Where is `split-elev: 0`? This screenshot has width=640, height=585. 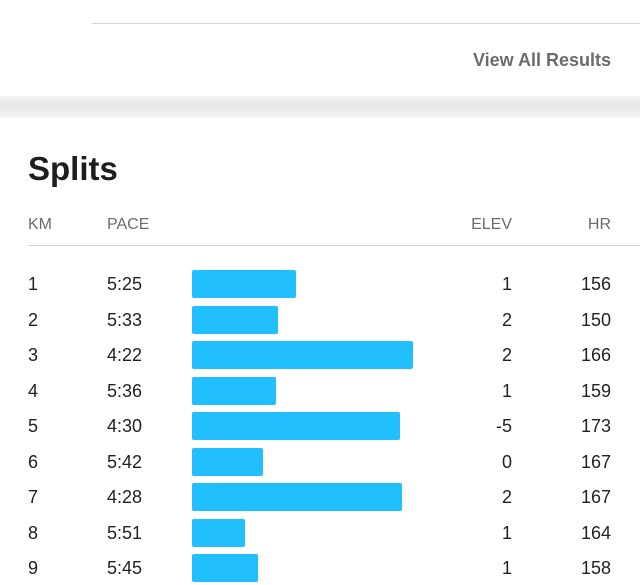
split-elev: 0 is located at coordinates (506, 461).